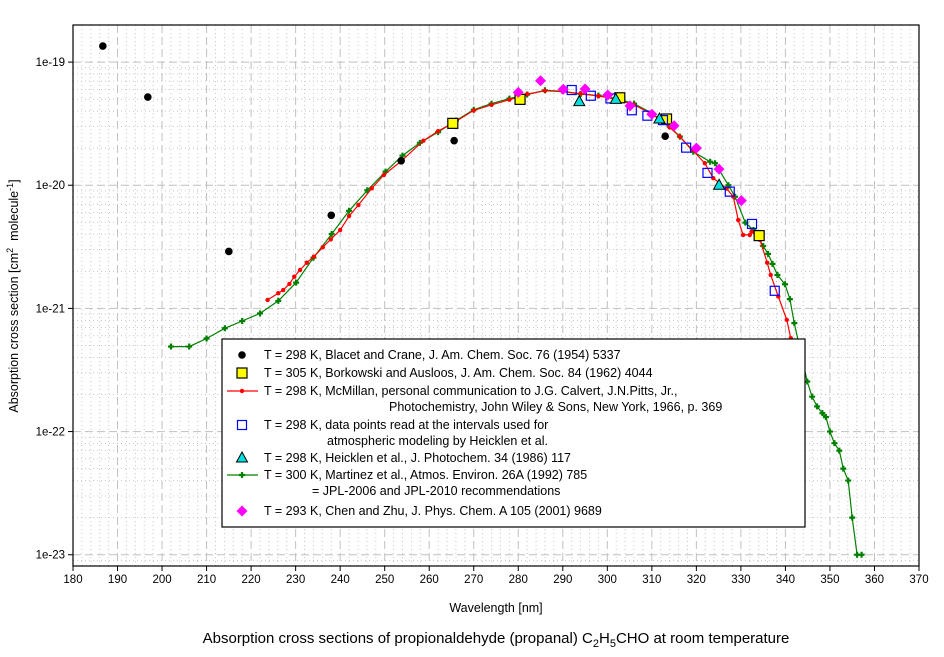 This screenshot has width=944, height=657. Describe the element at coordinates (242, 391) in the screenshot. I see `legend-marker-dot` at that location.